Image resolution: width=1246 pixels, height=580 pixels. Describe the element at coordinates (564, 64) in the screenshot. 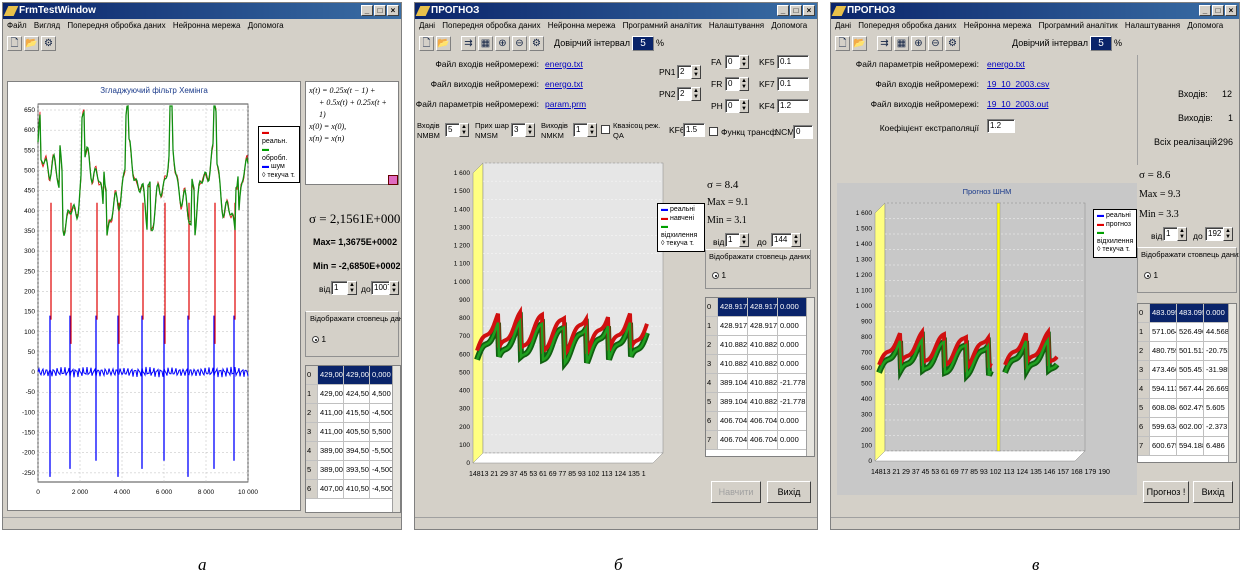

I see `input-file-link: energo.txt` at that location.